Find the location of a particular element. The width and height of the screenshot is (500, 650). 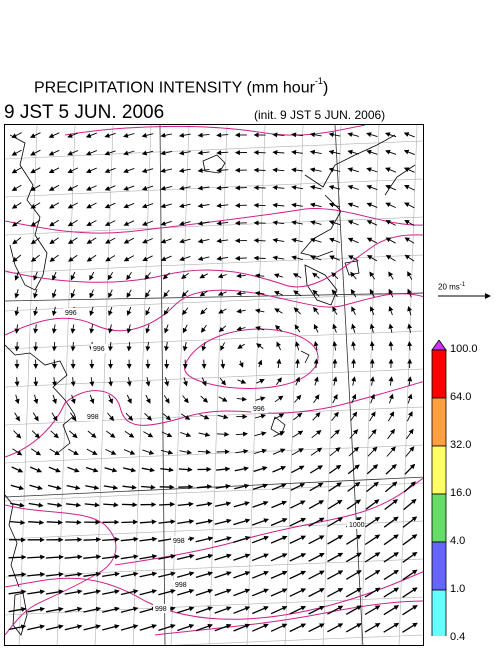

contour-label: 1000 is located at coordinates (357, 525).